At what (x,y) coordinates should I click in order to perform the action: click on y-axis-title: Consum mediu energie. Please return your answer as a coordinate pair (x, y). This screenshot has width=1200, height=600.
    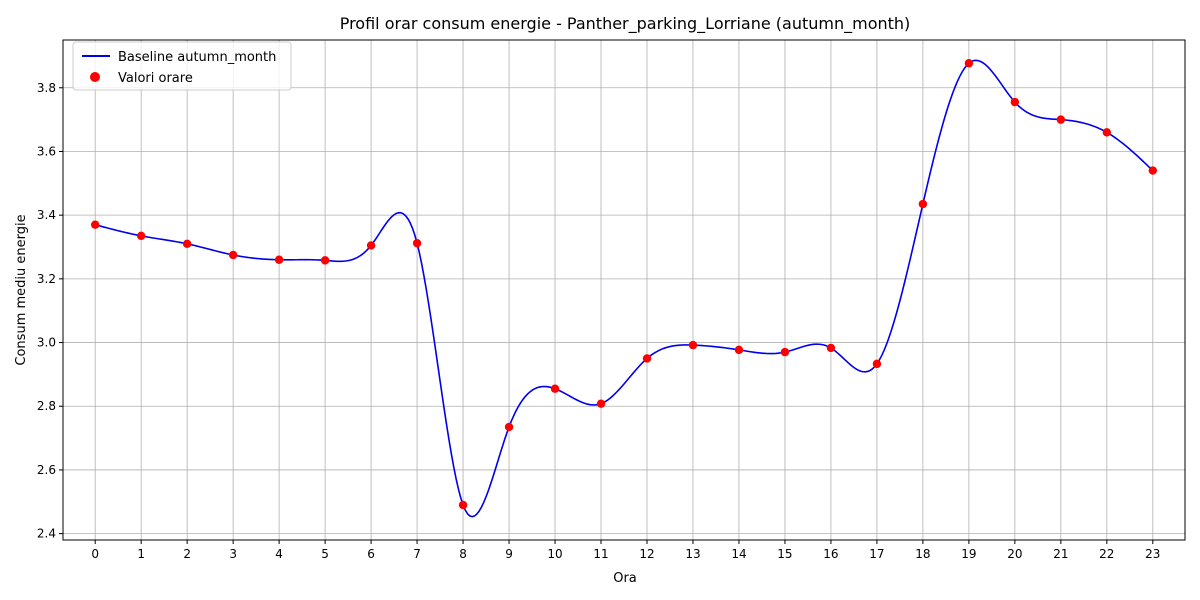
    Looking at the image, I should click on (21, 289).